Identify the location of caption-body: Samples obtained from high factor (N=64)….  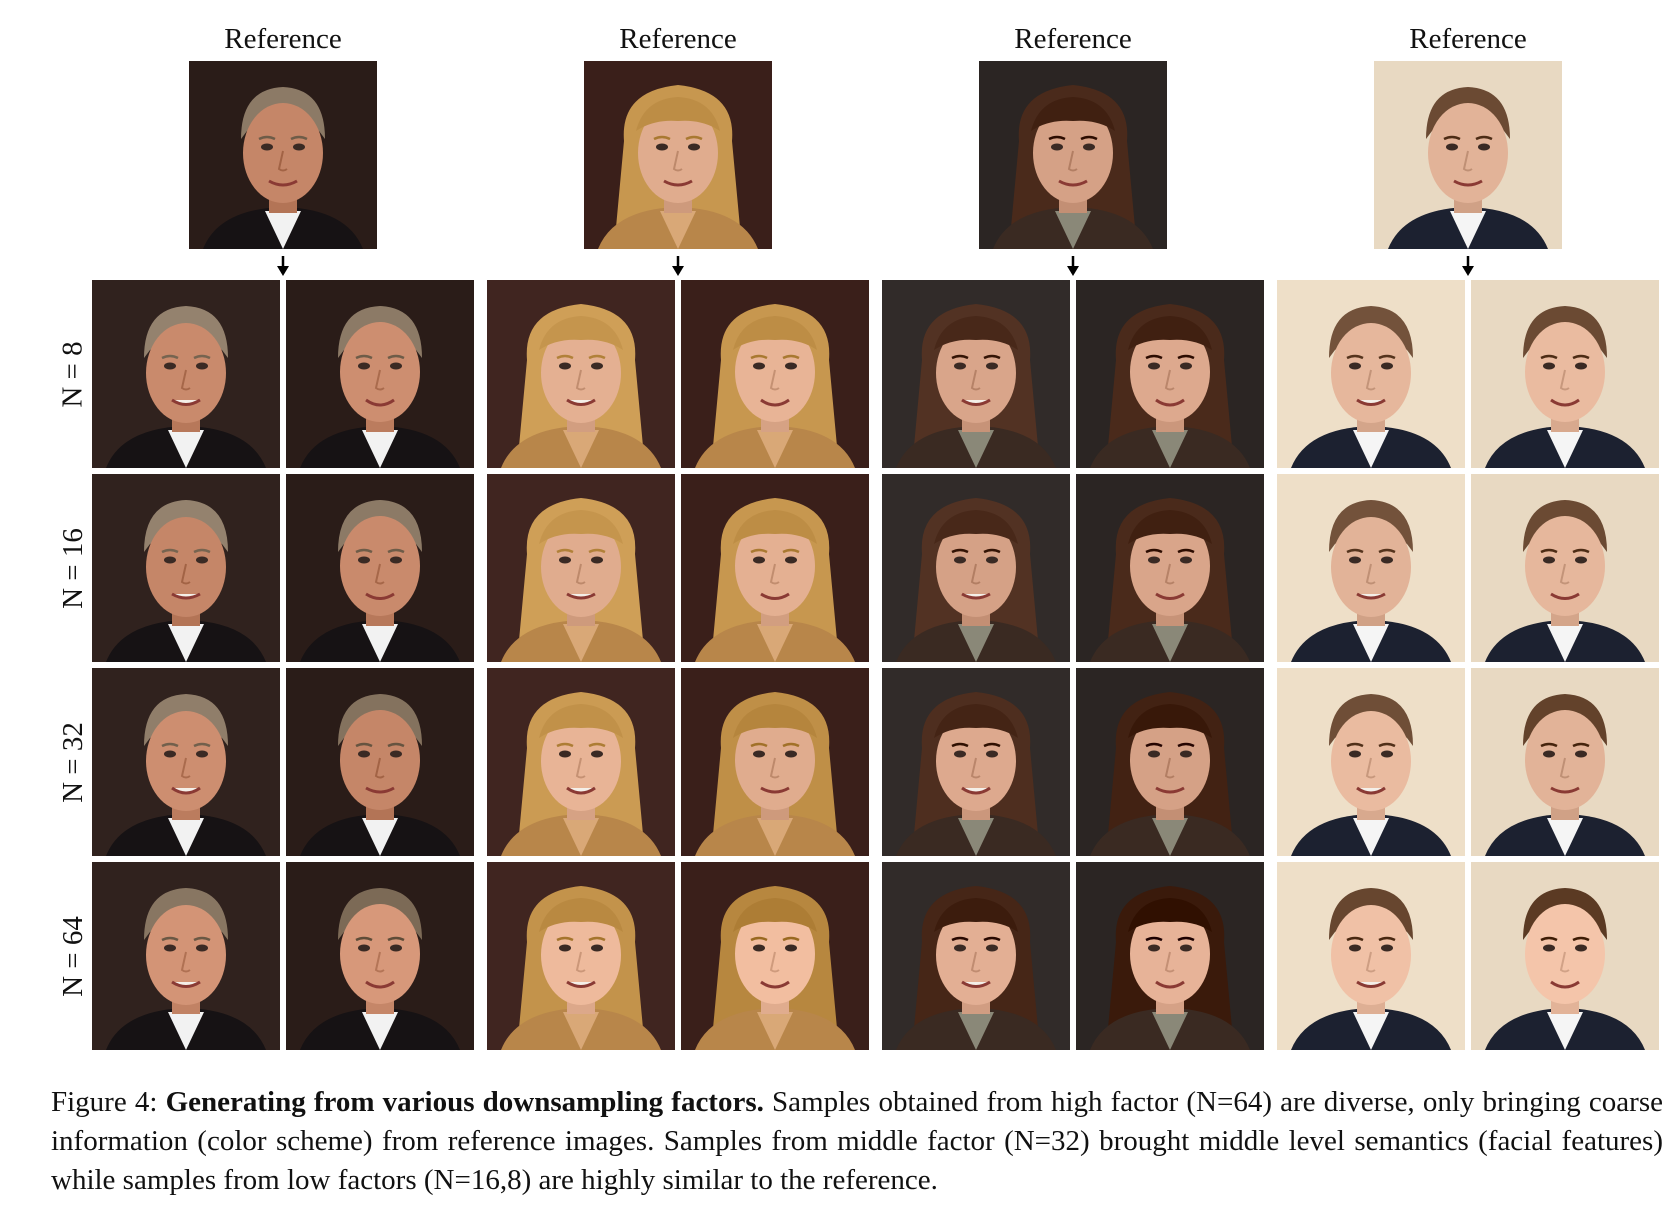
(857, 1141).